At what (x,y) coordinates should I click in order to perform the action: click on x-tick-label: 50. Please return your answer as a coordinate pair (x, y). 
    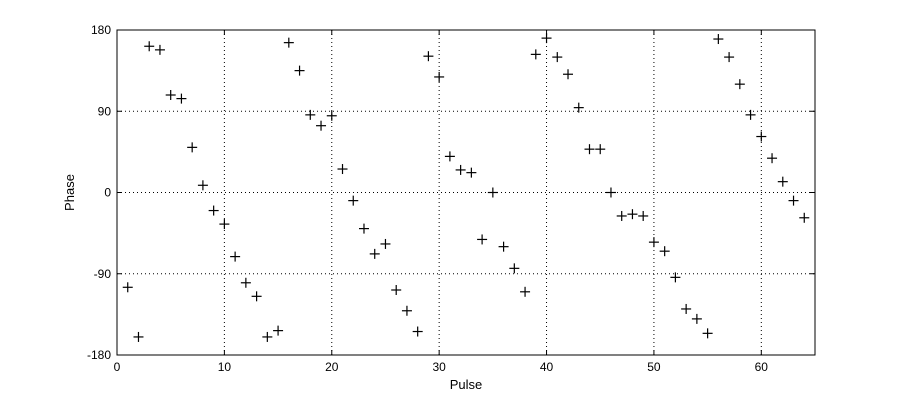
    Looking at the image, I should click on (654, 367).